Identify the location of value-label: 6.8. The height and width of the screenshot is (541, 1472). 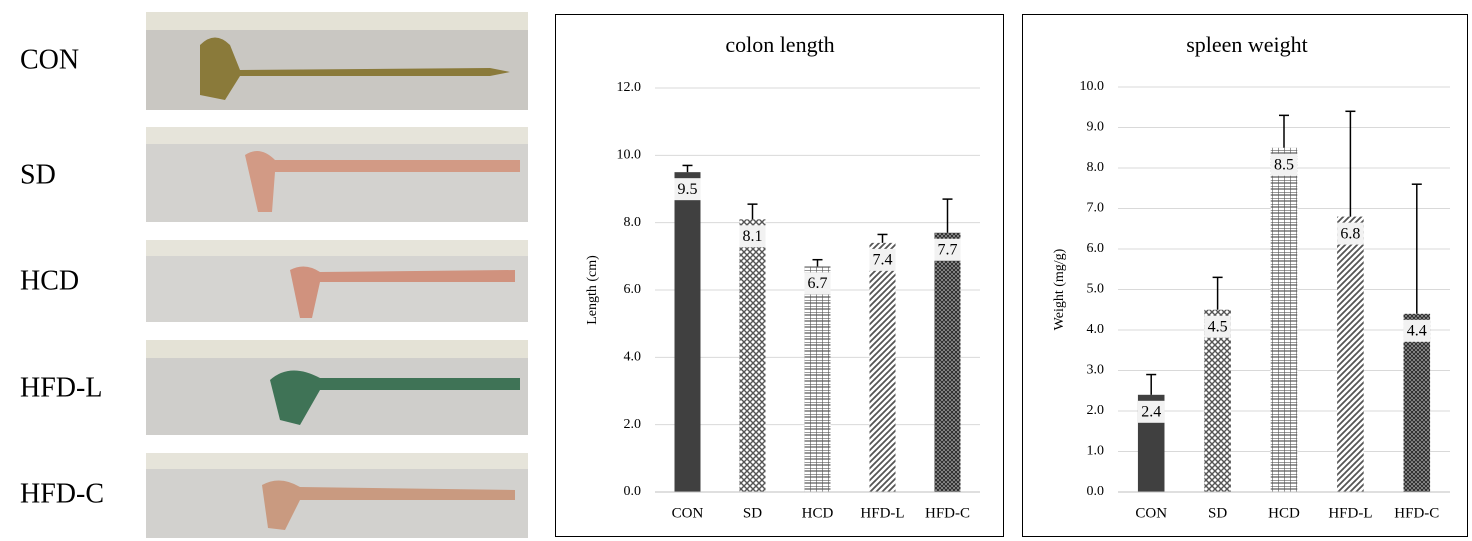
(1350, 233).